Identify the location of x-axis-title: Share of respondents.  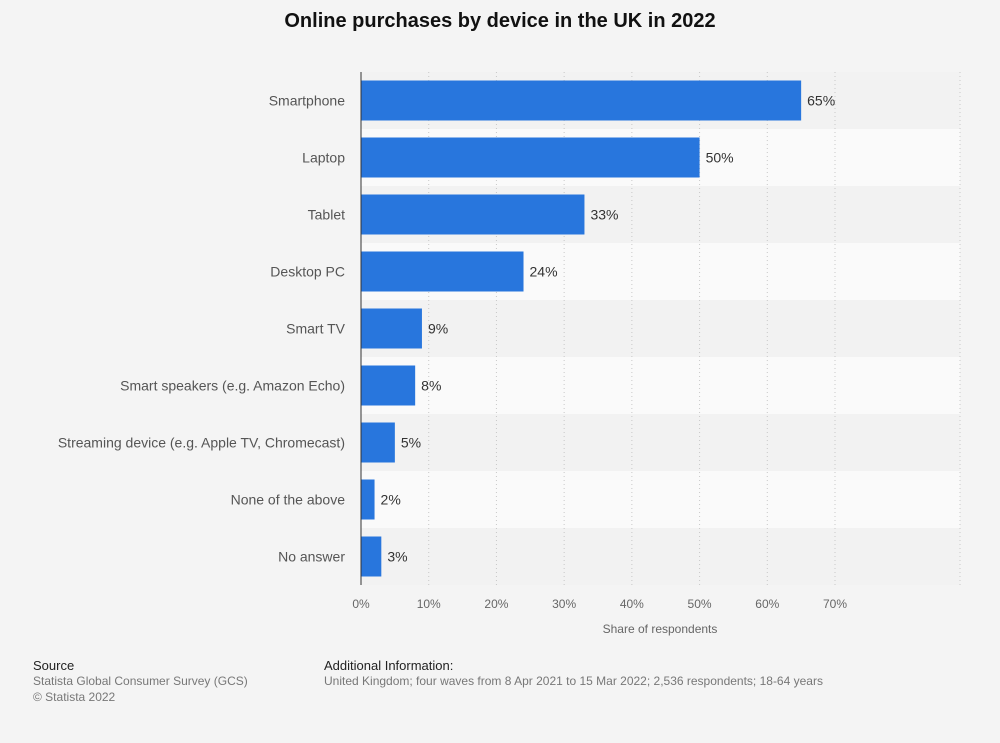
(660, 629).